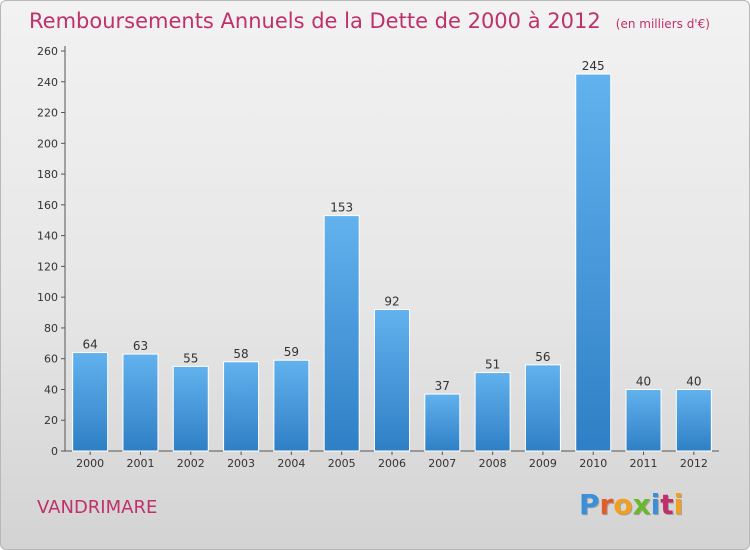  I want to click on bar-2002, so click(190, 408).